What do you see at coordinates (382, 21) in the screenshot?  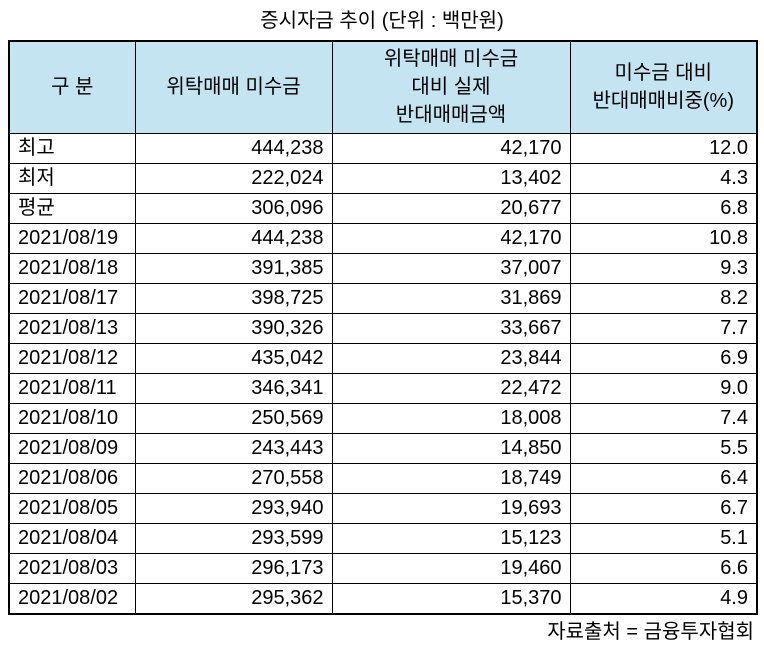 I see `table-title: 증시자금 추이 (단위 : 백만원)` at bounding box center [382, 21].